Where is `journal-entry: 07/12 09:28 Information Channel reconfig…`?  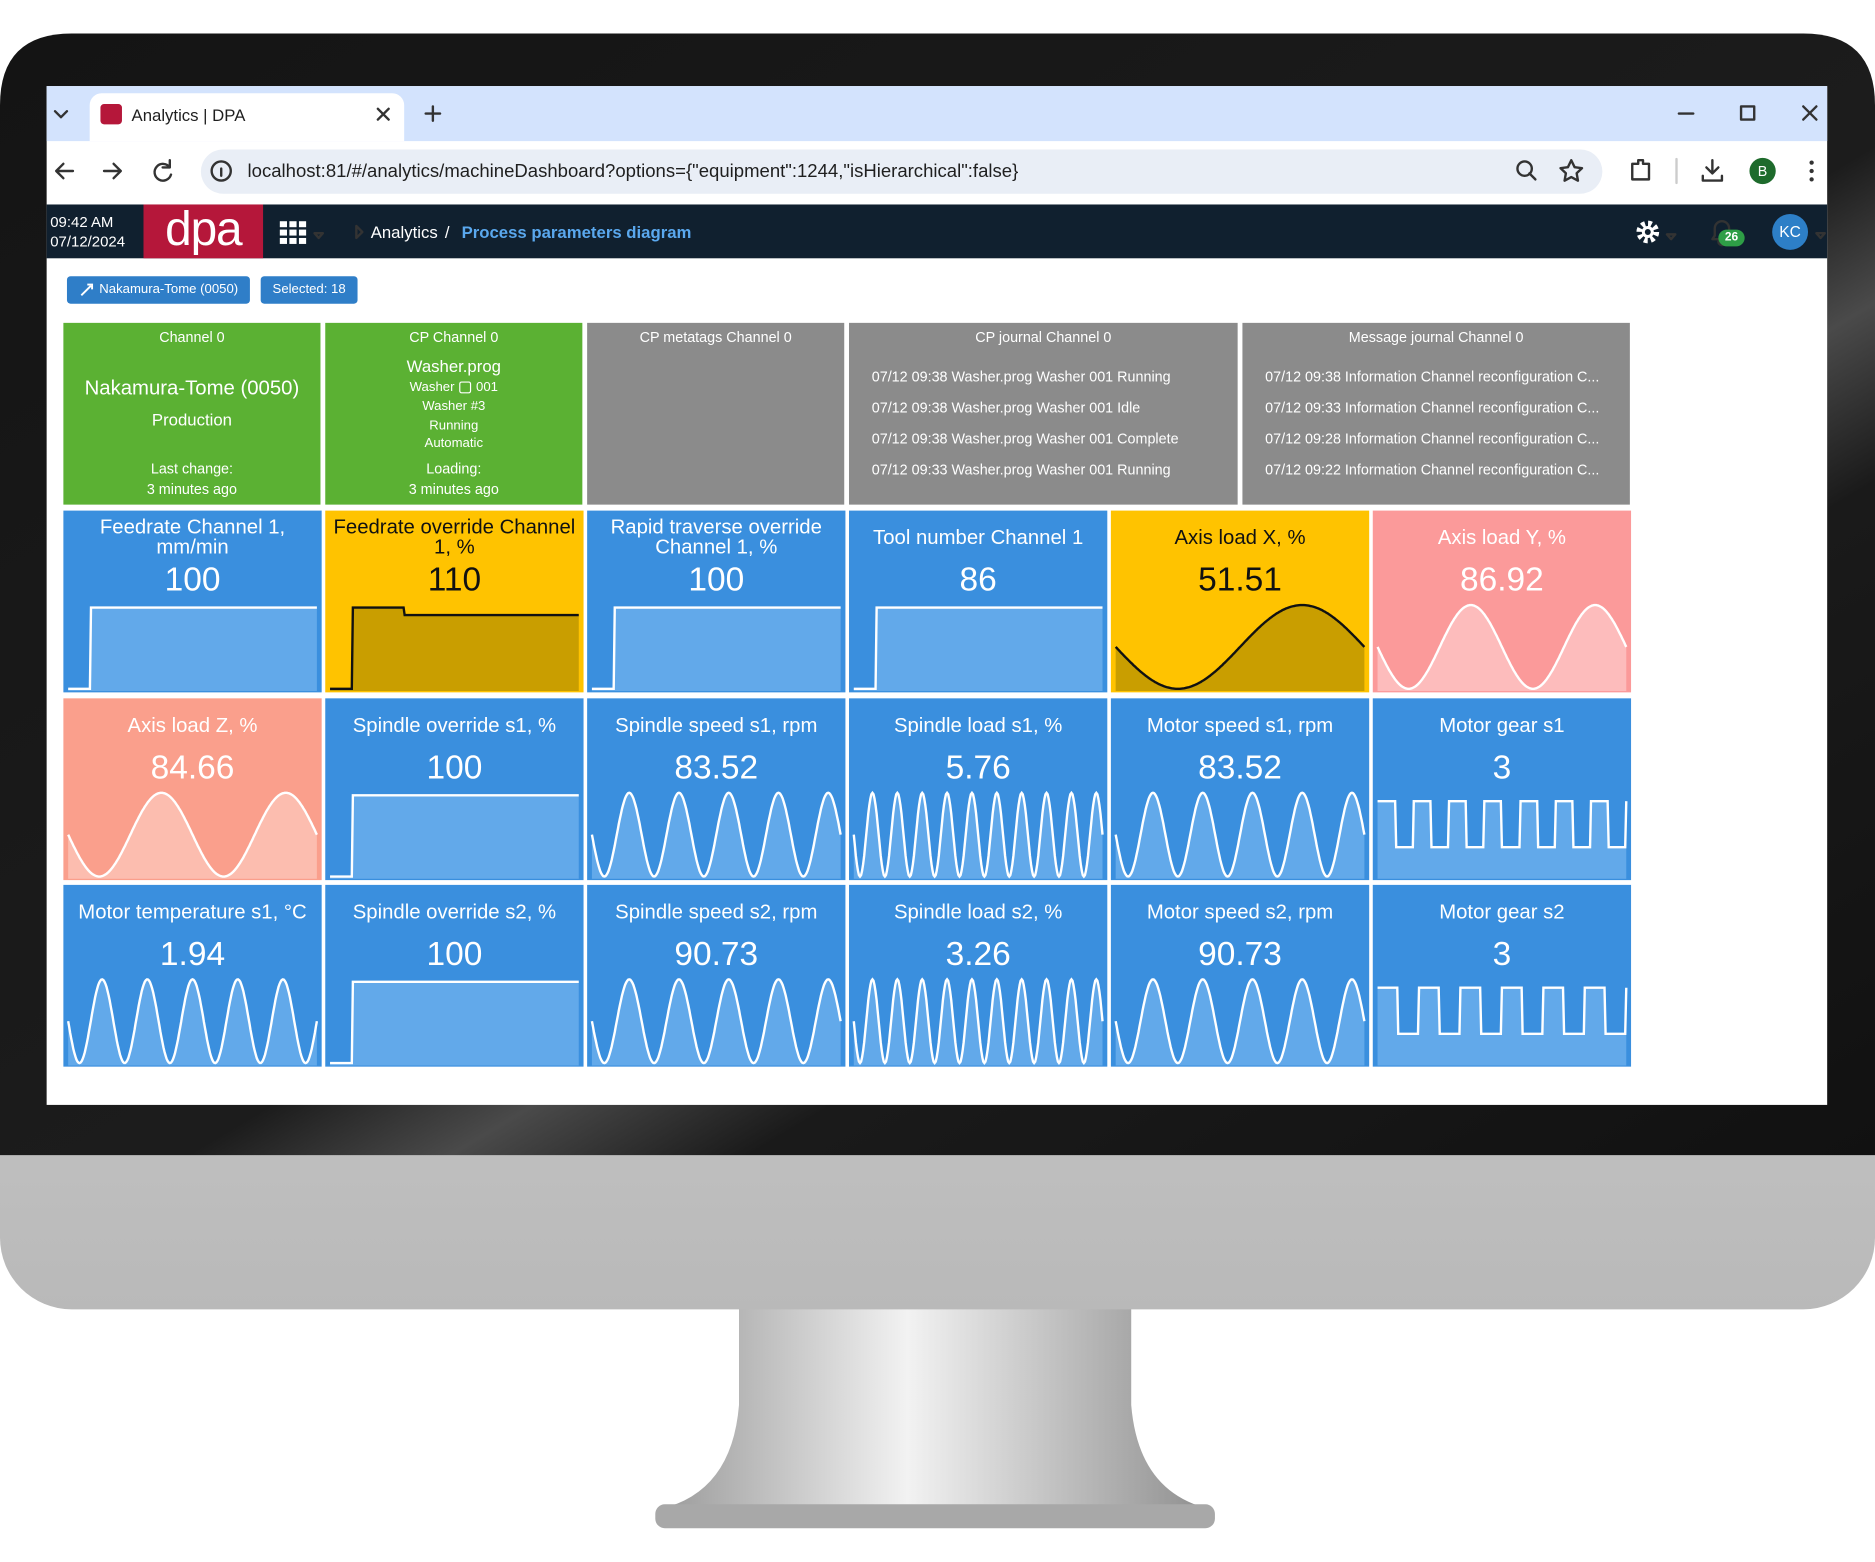 journal-entry: 07/12 09:28 Information Channel reconfig… is located at coordinates (1432, 439).